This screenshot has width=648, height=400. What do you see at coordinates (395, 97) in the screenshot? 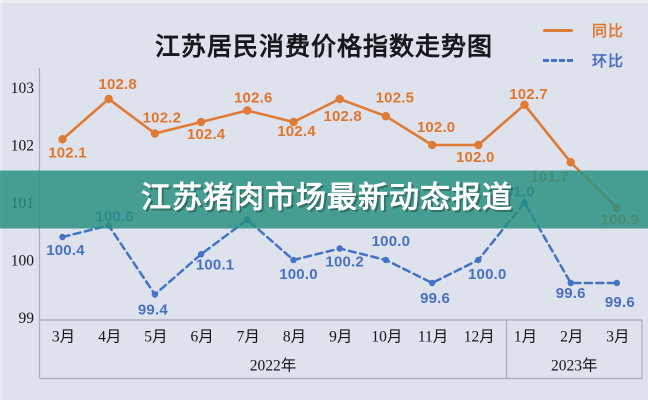
I see `yoy-value-label: 102.5` at bounding box center [395, 97].